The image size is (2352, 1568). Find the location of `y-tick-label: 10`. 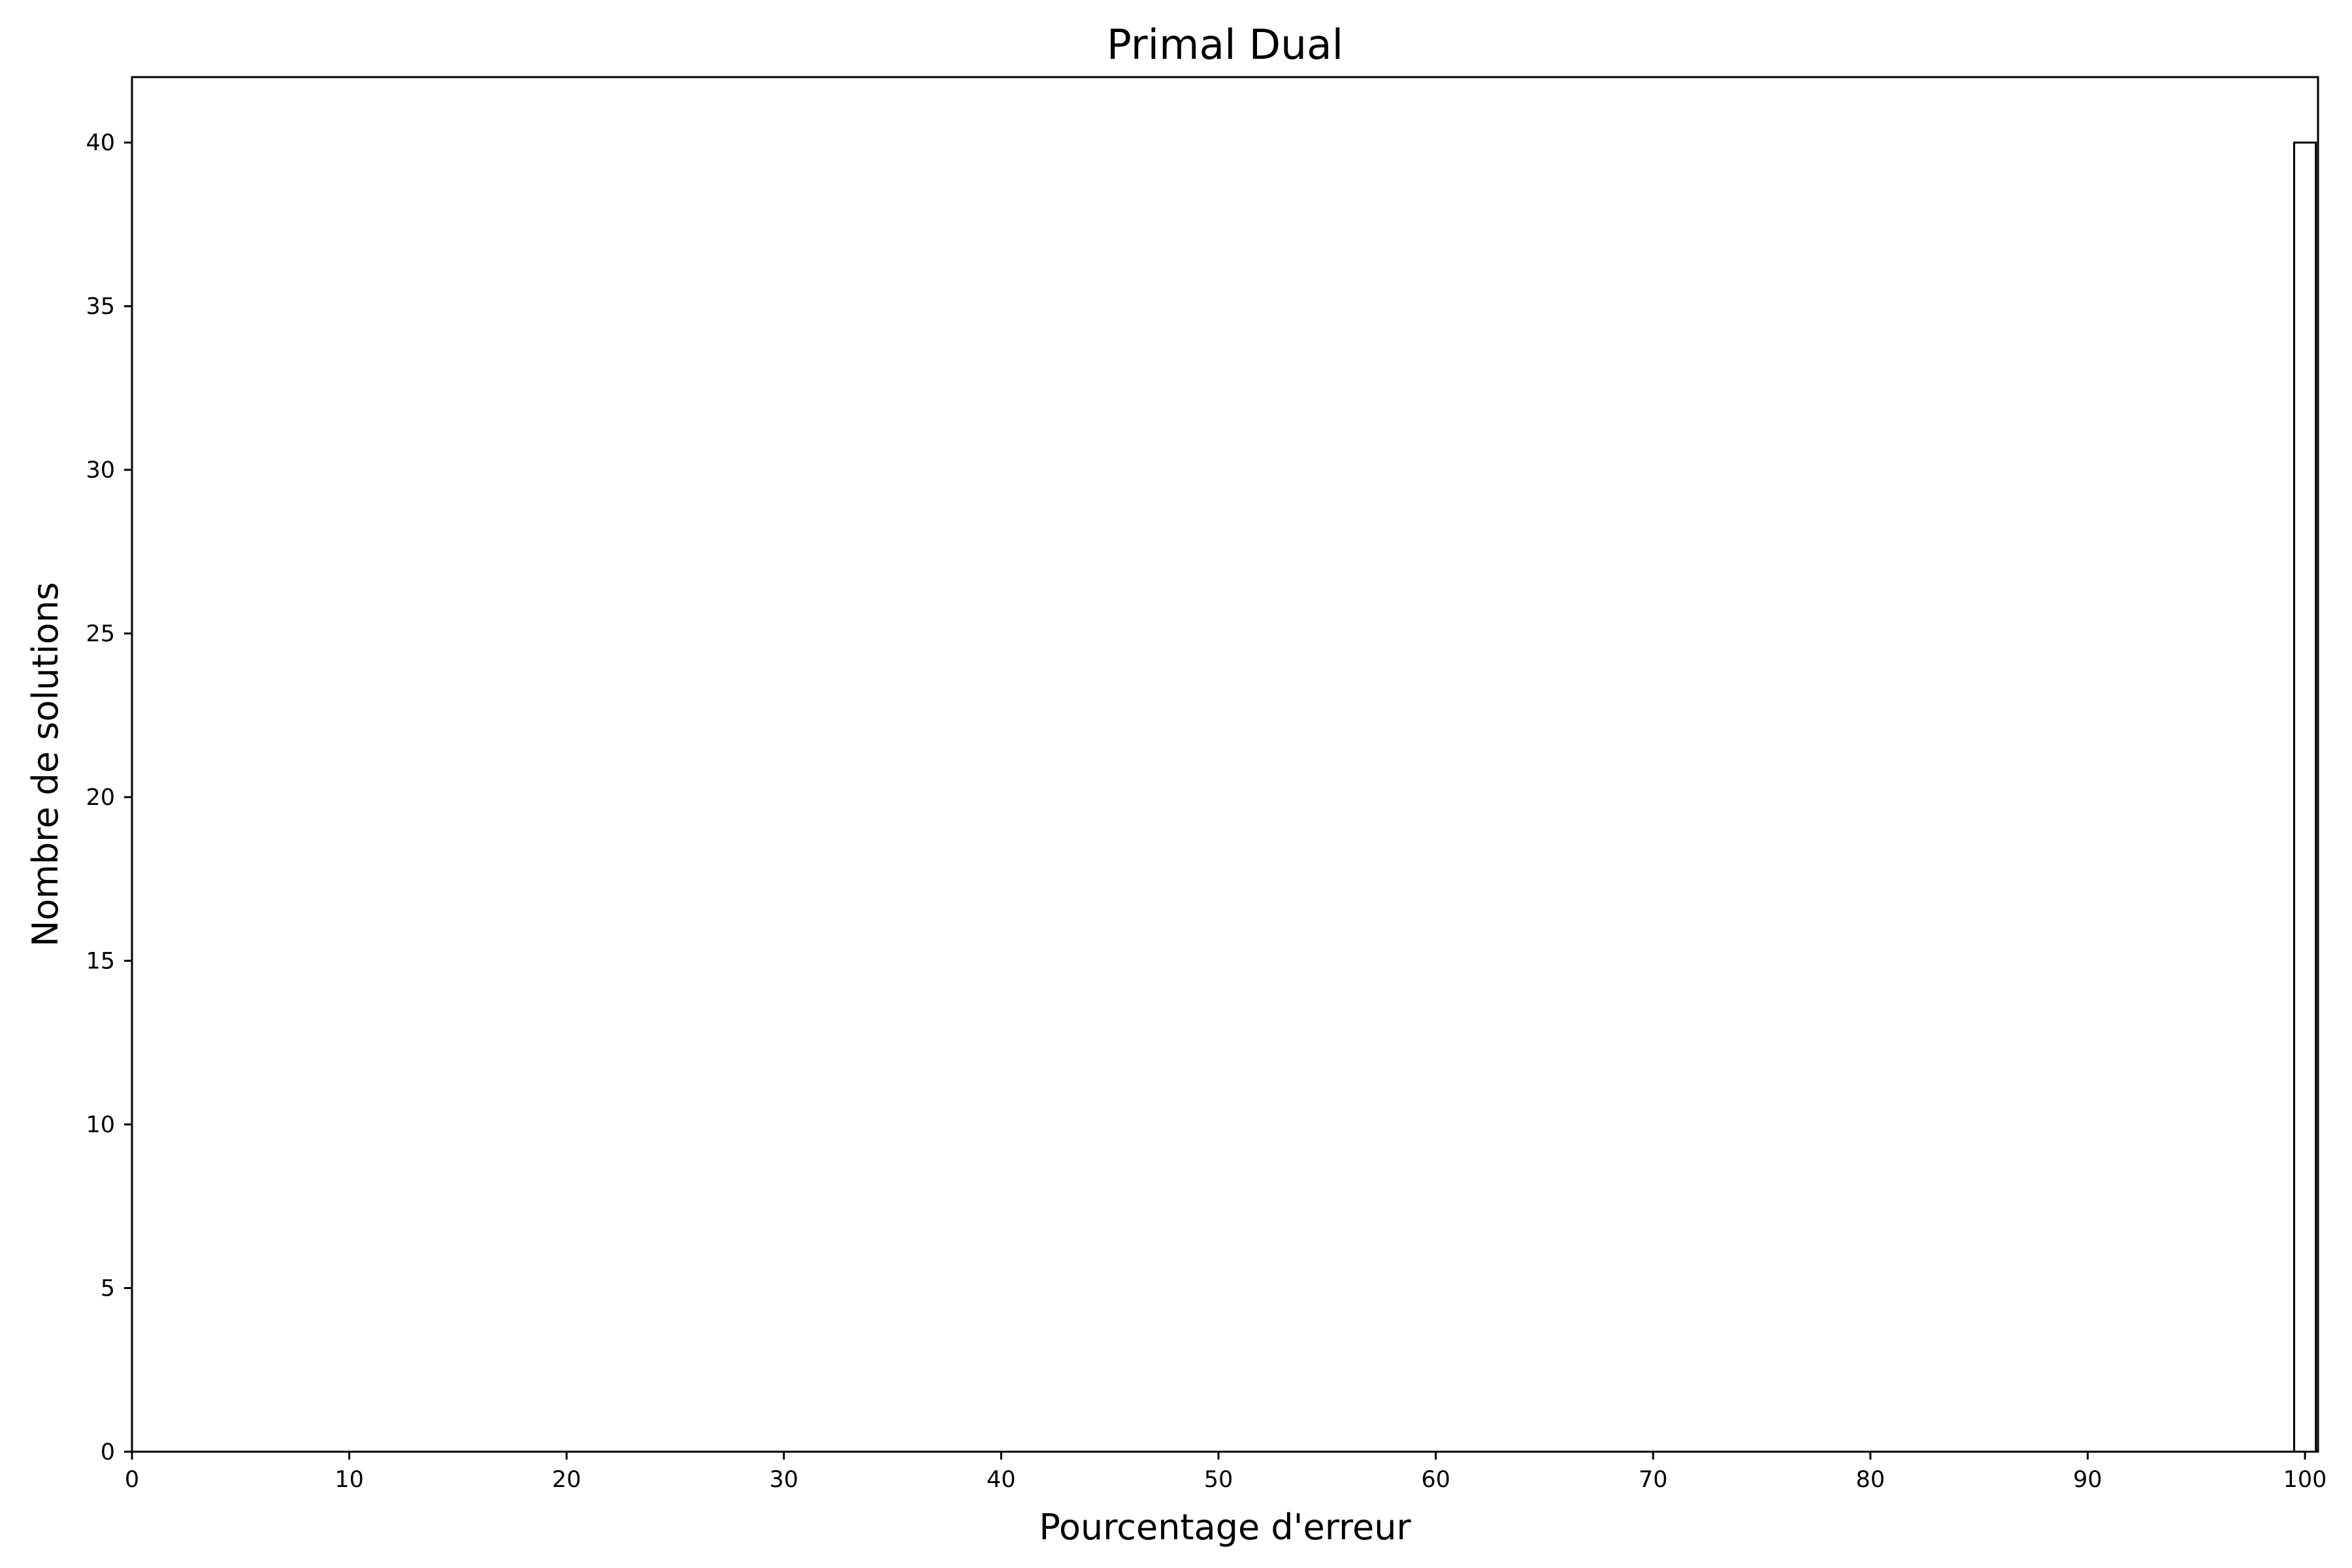

y-tick-label: 10 is located at coordinates (100, 1125).